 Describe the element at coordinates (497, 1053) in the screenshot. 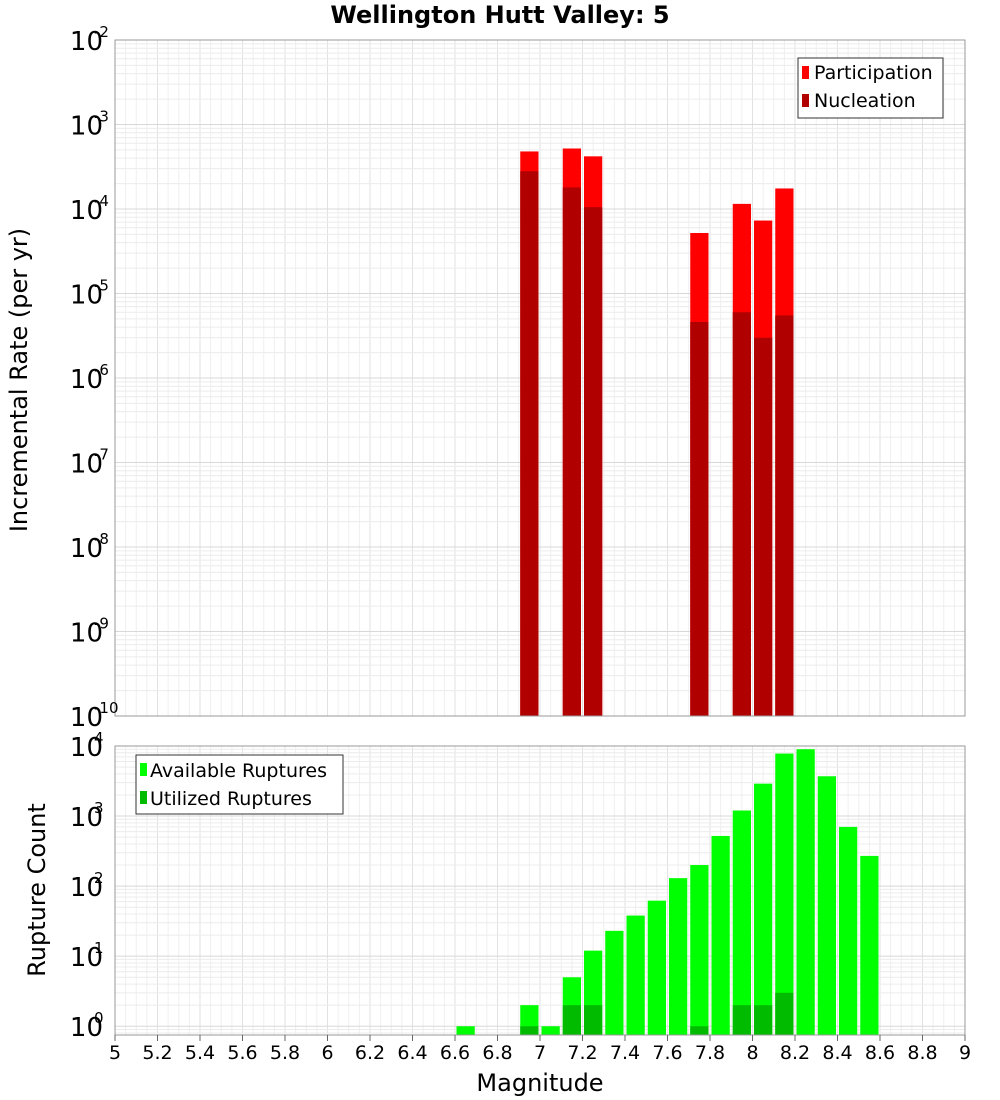

I see `x-tick-label: 6.8` at that location.